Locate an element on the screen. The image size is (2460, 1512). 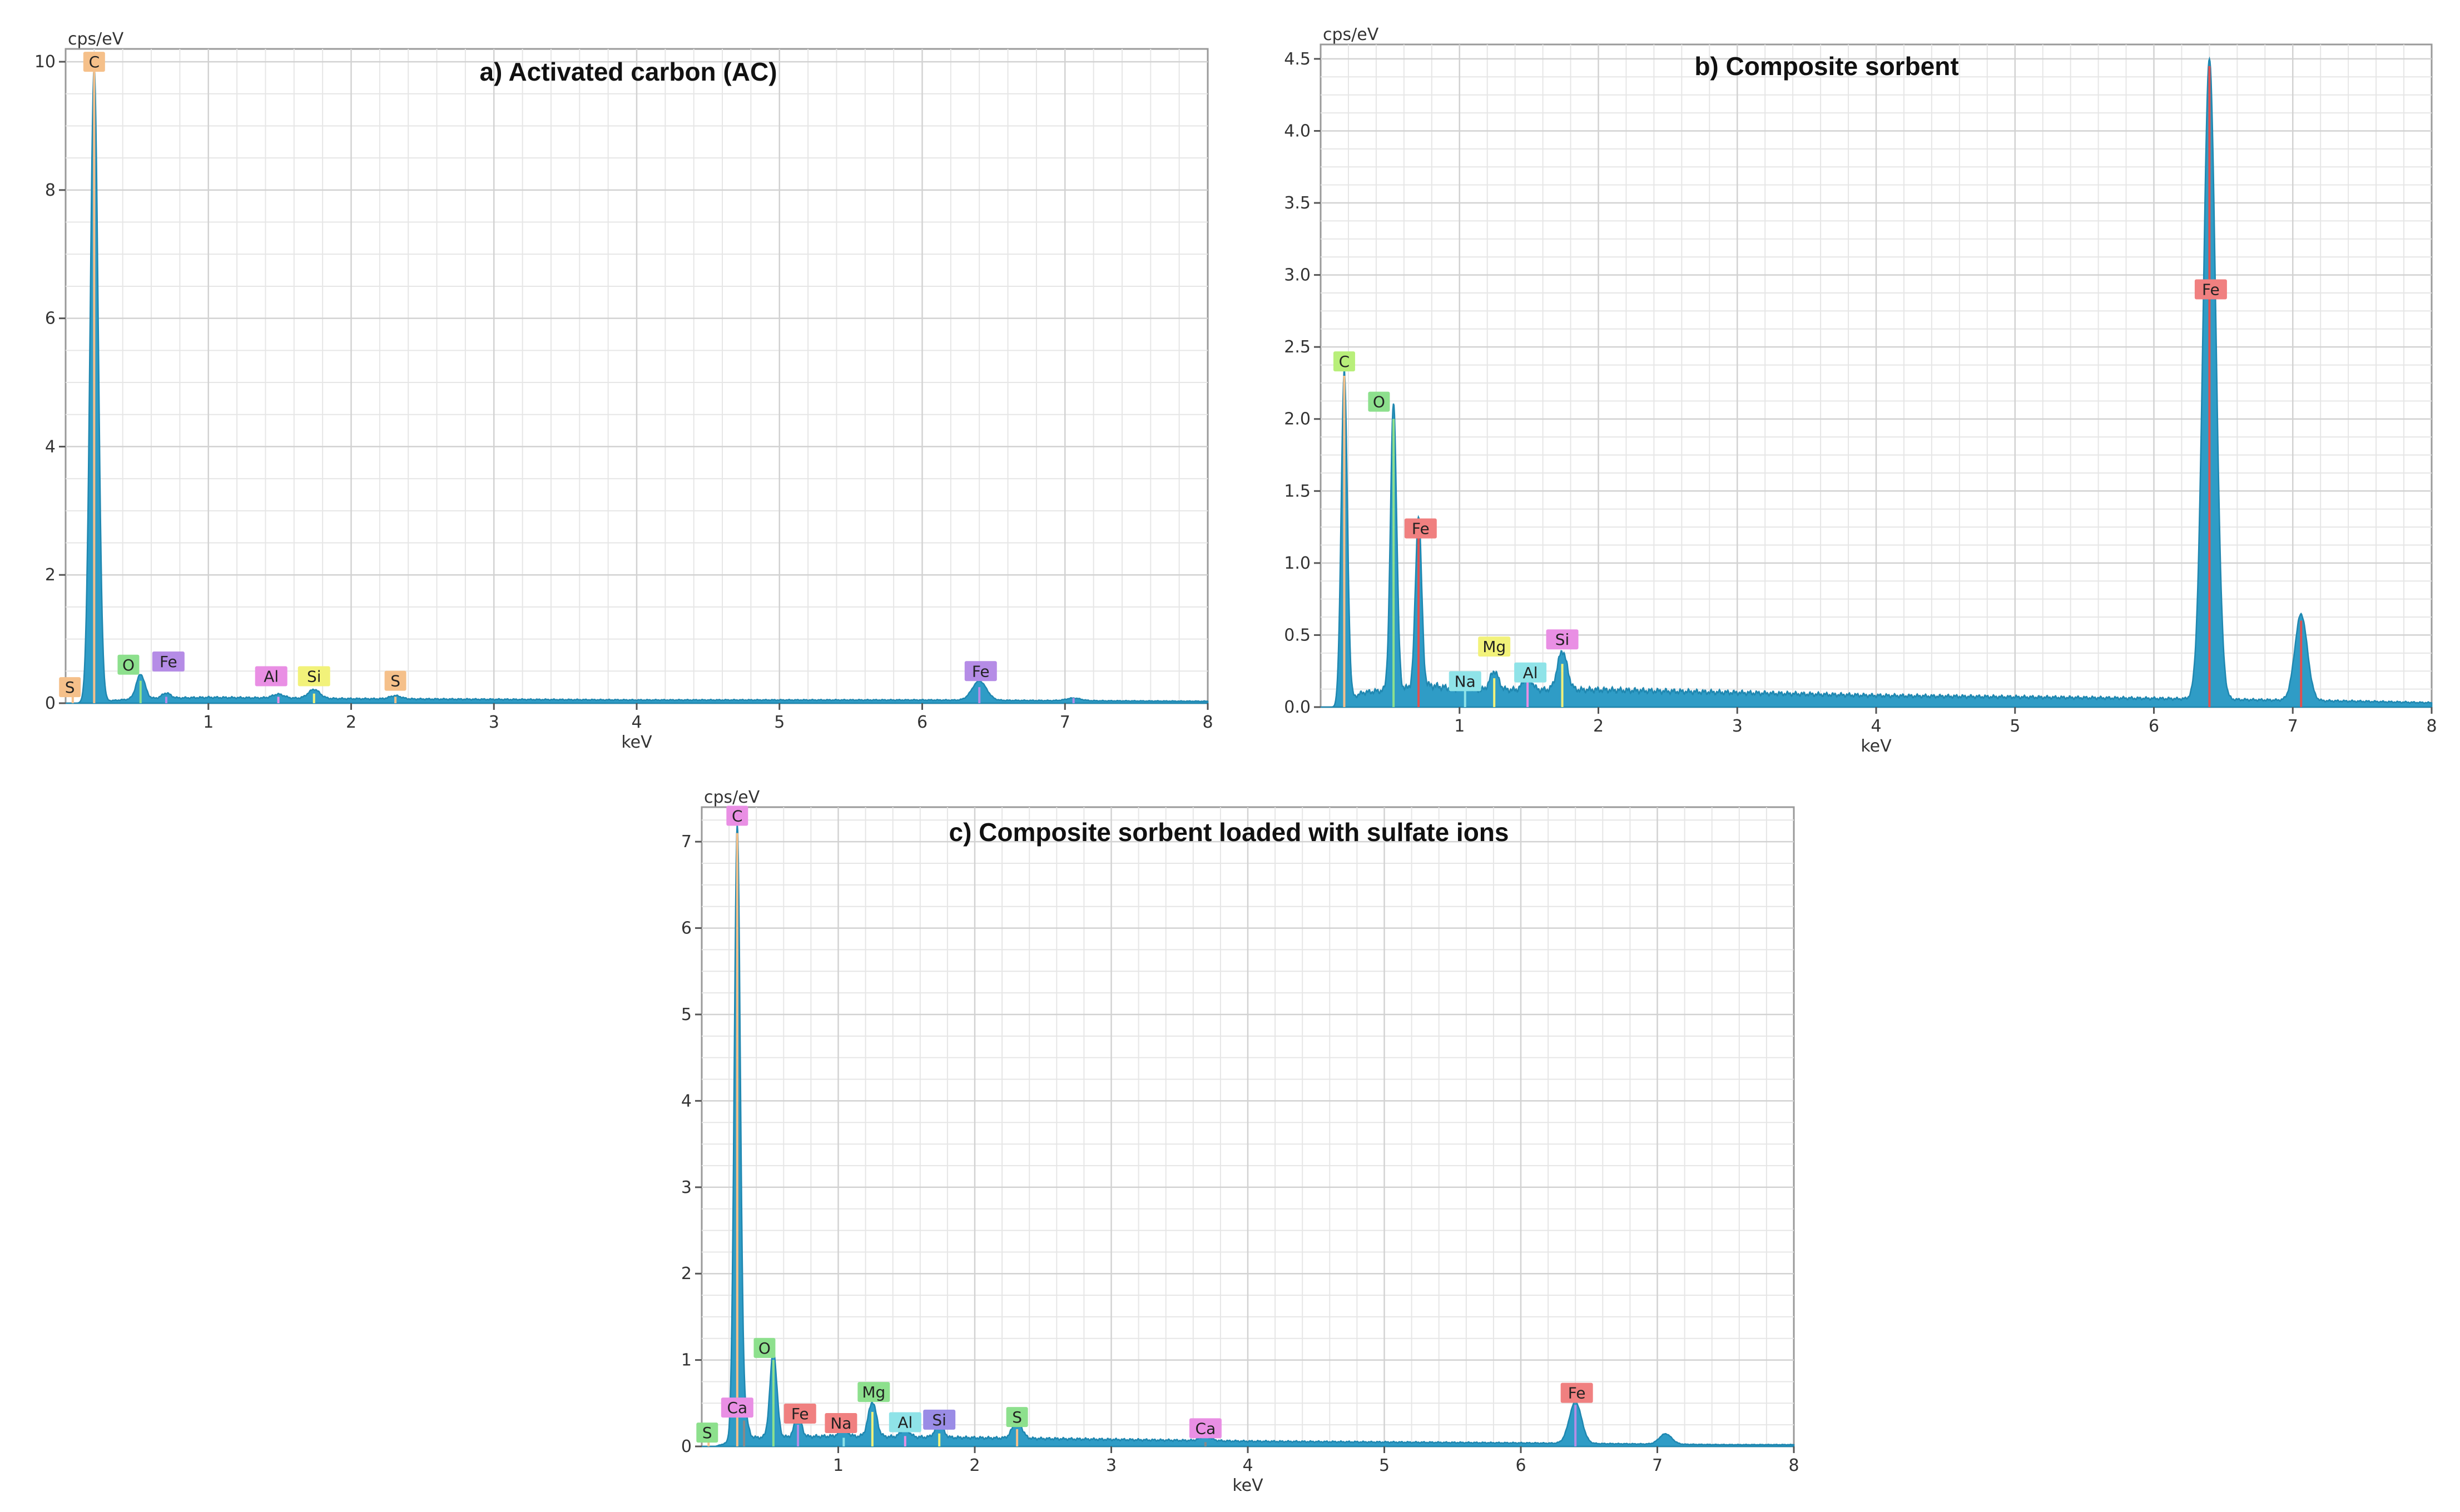
y-tick-label: 2.5 is located at coordinates (1297, 347).